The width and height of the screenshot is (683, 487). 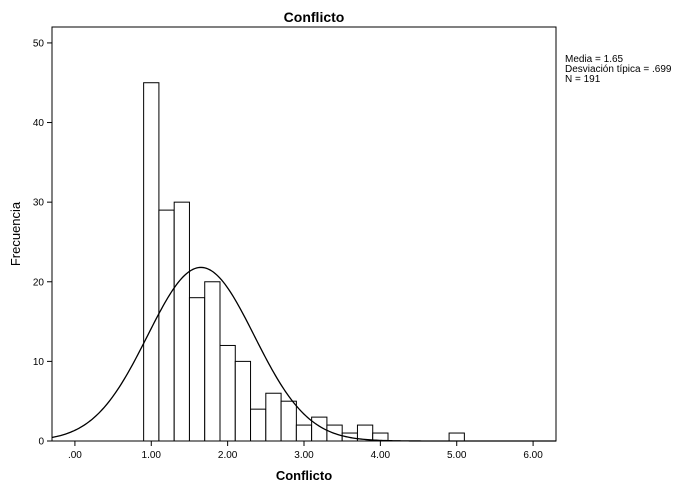 What do you see at coordinates (39, 282) in the screenshot?
I see `y-tick-label: 20` at bounding box center [39, 282].